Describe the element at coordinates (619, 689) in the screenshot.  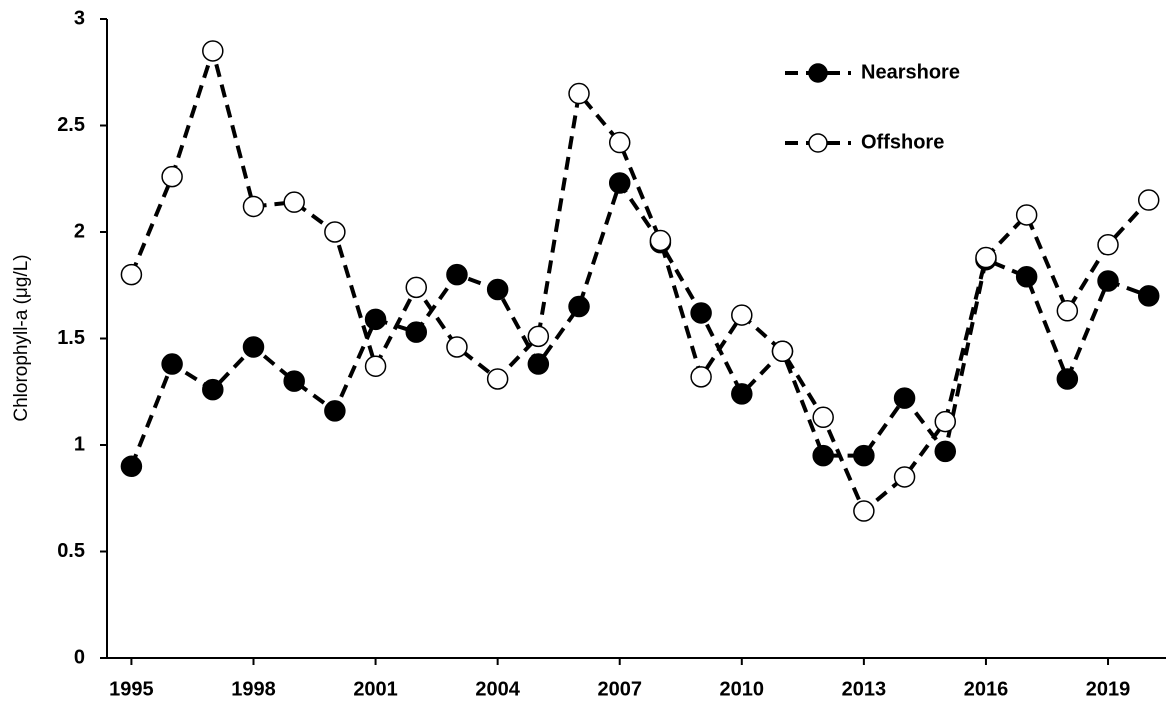
I see `x-tick-label: 2007` at that location.